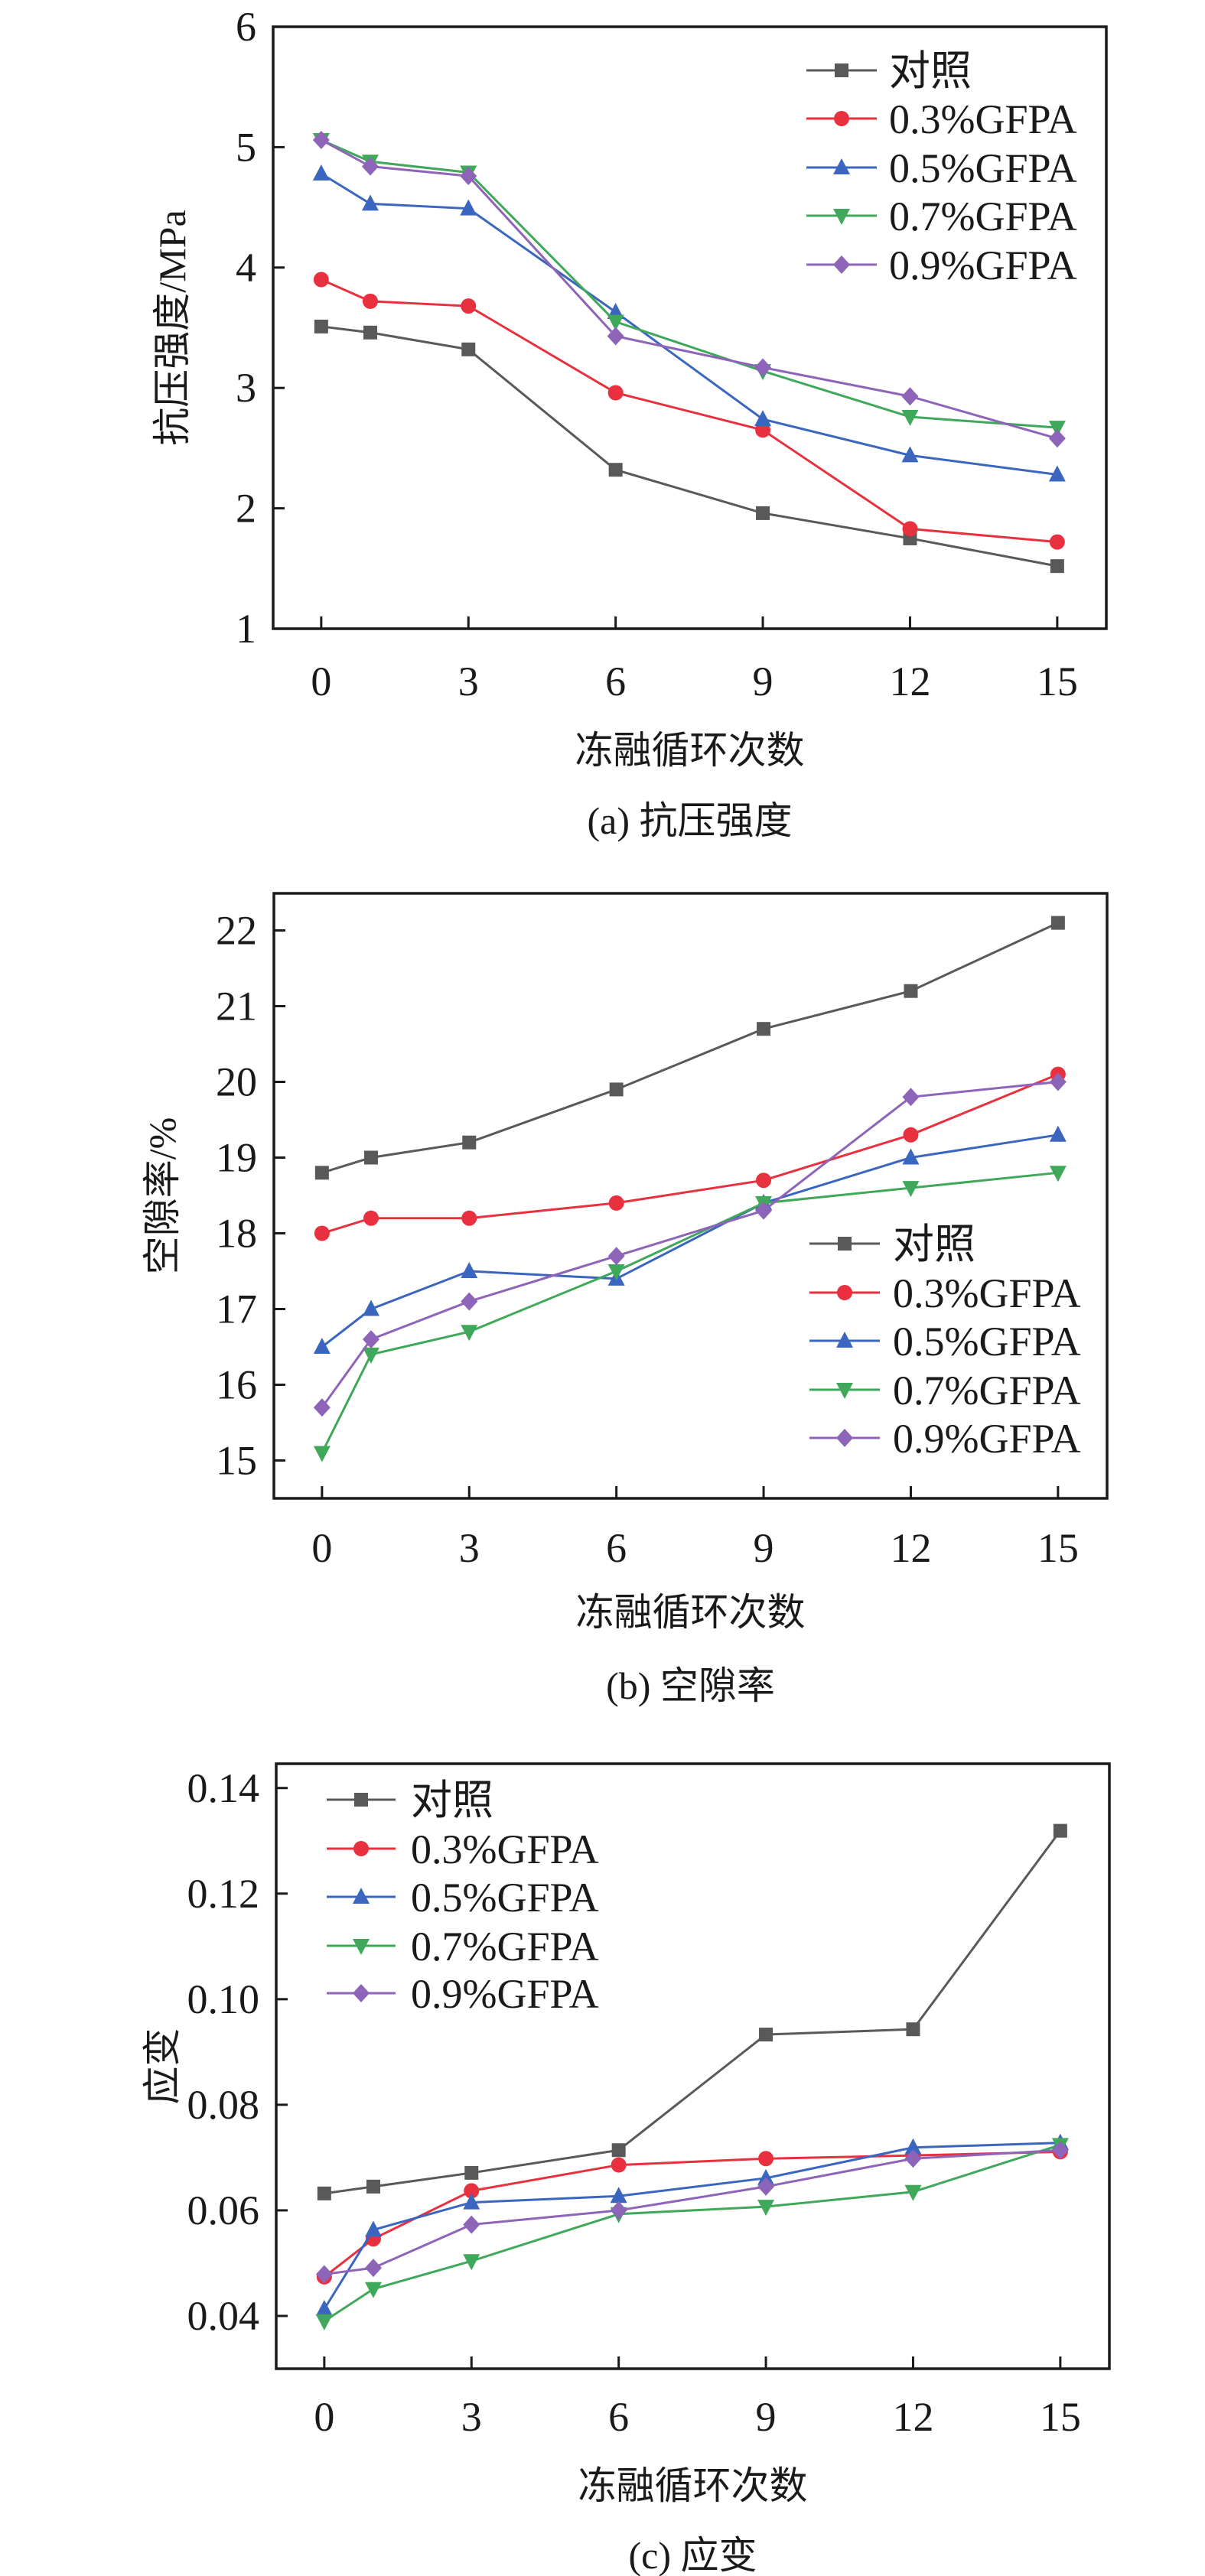 This screenshot has height=2576, width=1205. What do you see at coordinates (987, 1293) in the screenshot?
I see `legend-label: 0.3%GFPA` at bounding box center [987, 1293].